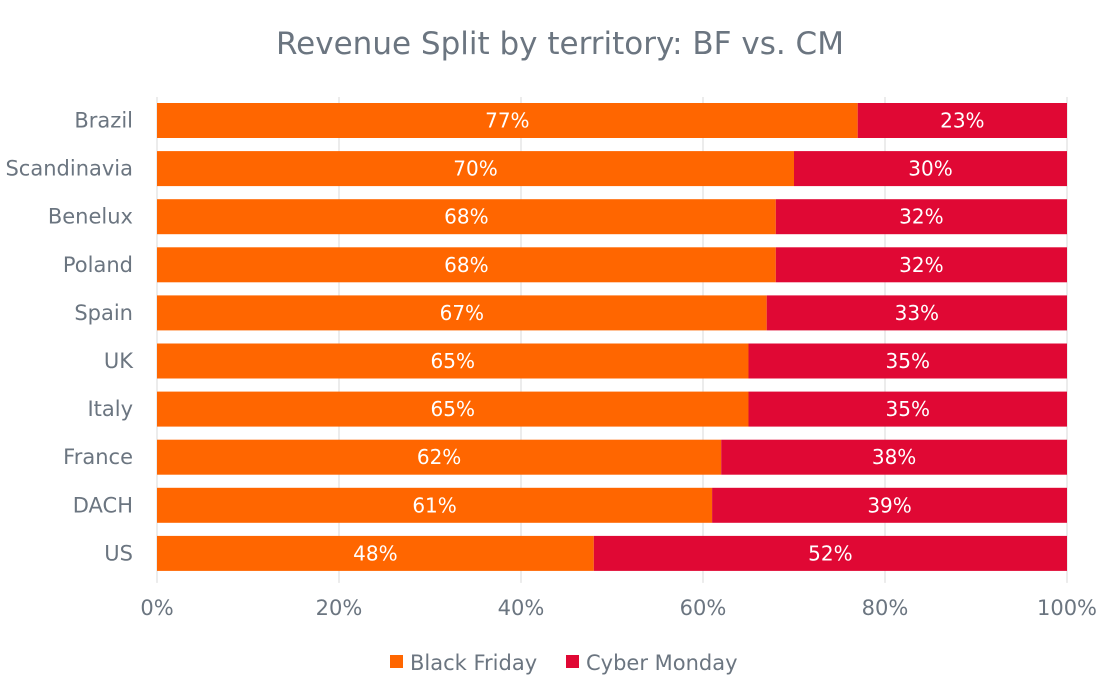  I want to click on data-label: 62%, so click(439, 457).